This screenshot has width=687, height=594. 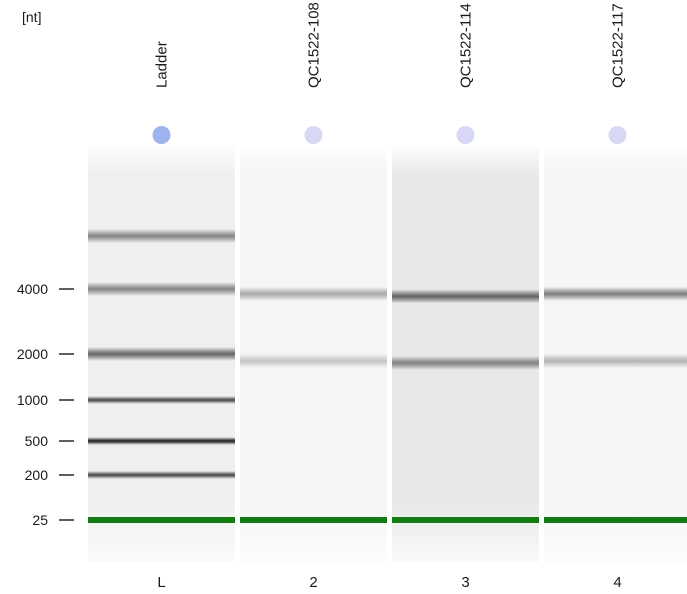 I want to click on lane-sample-name: Ladder, so click(x=162, y=64).